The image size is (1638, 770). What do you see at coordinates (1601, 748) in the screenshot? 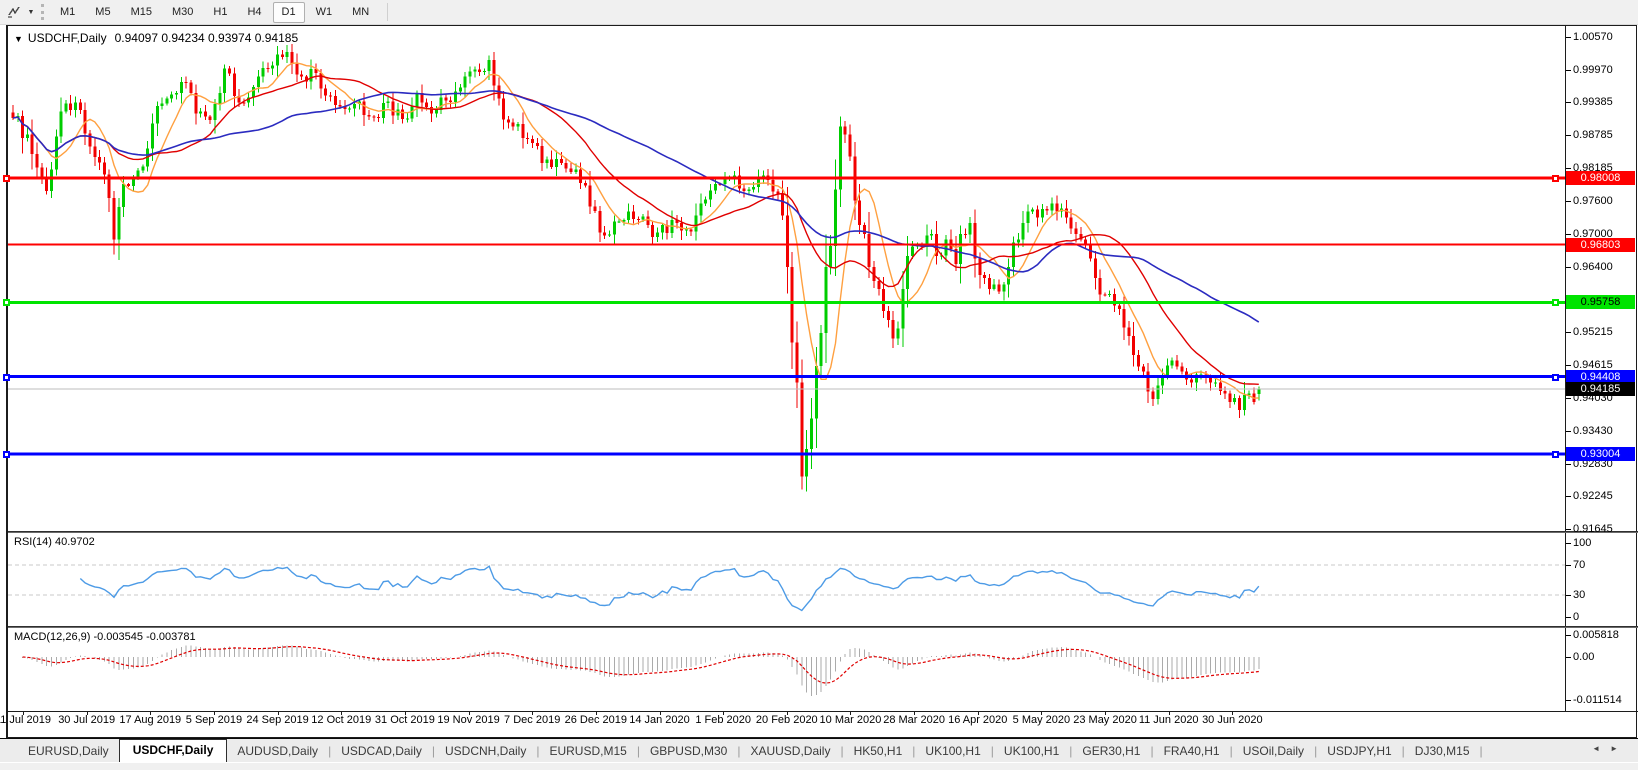
I see `tab-scroll-left-icon: ◄` at bounding box center [1601, 748].